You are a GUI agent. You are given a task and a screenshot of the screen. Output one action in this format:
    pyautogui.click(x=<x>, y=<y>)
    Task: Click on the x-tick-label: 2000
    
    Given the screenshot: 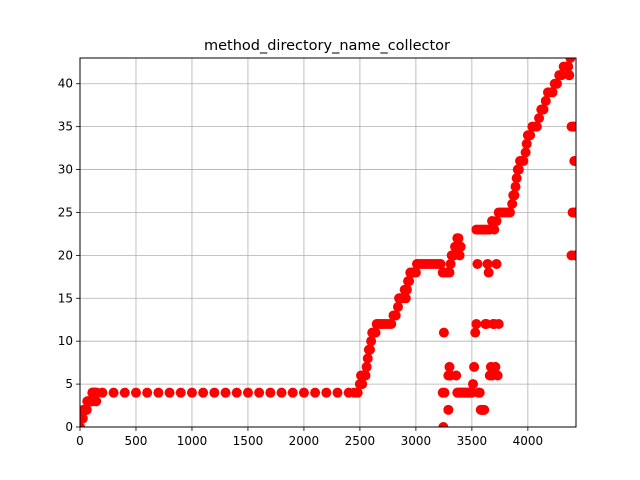 What is the action you would take?
    pyautogui.click(x=304, y=441)
    